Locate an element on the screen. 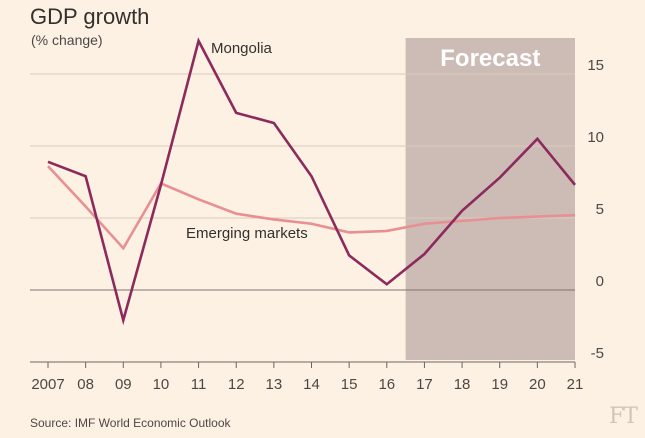 This screenshot has height=438, width=645. y-tick-label: 10 is located at coordinates (595, 137).